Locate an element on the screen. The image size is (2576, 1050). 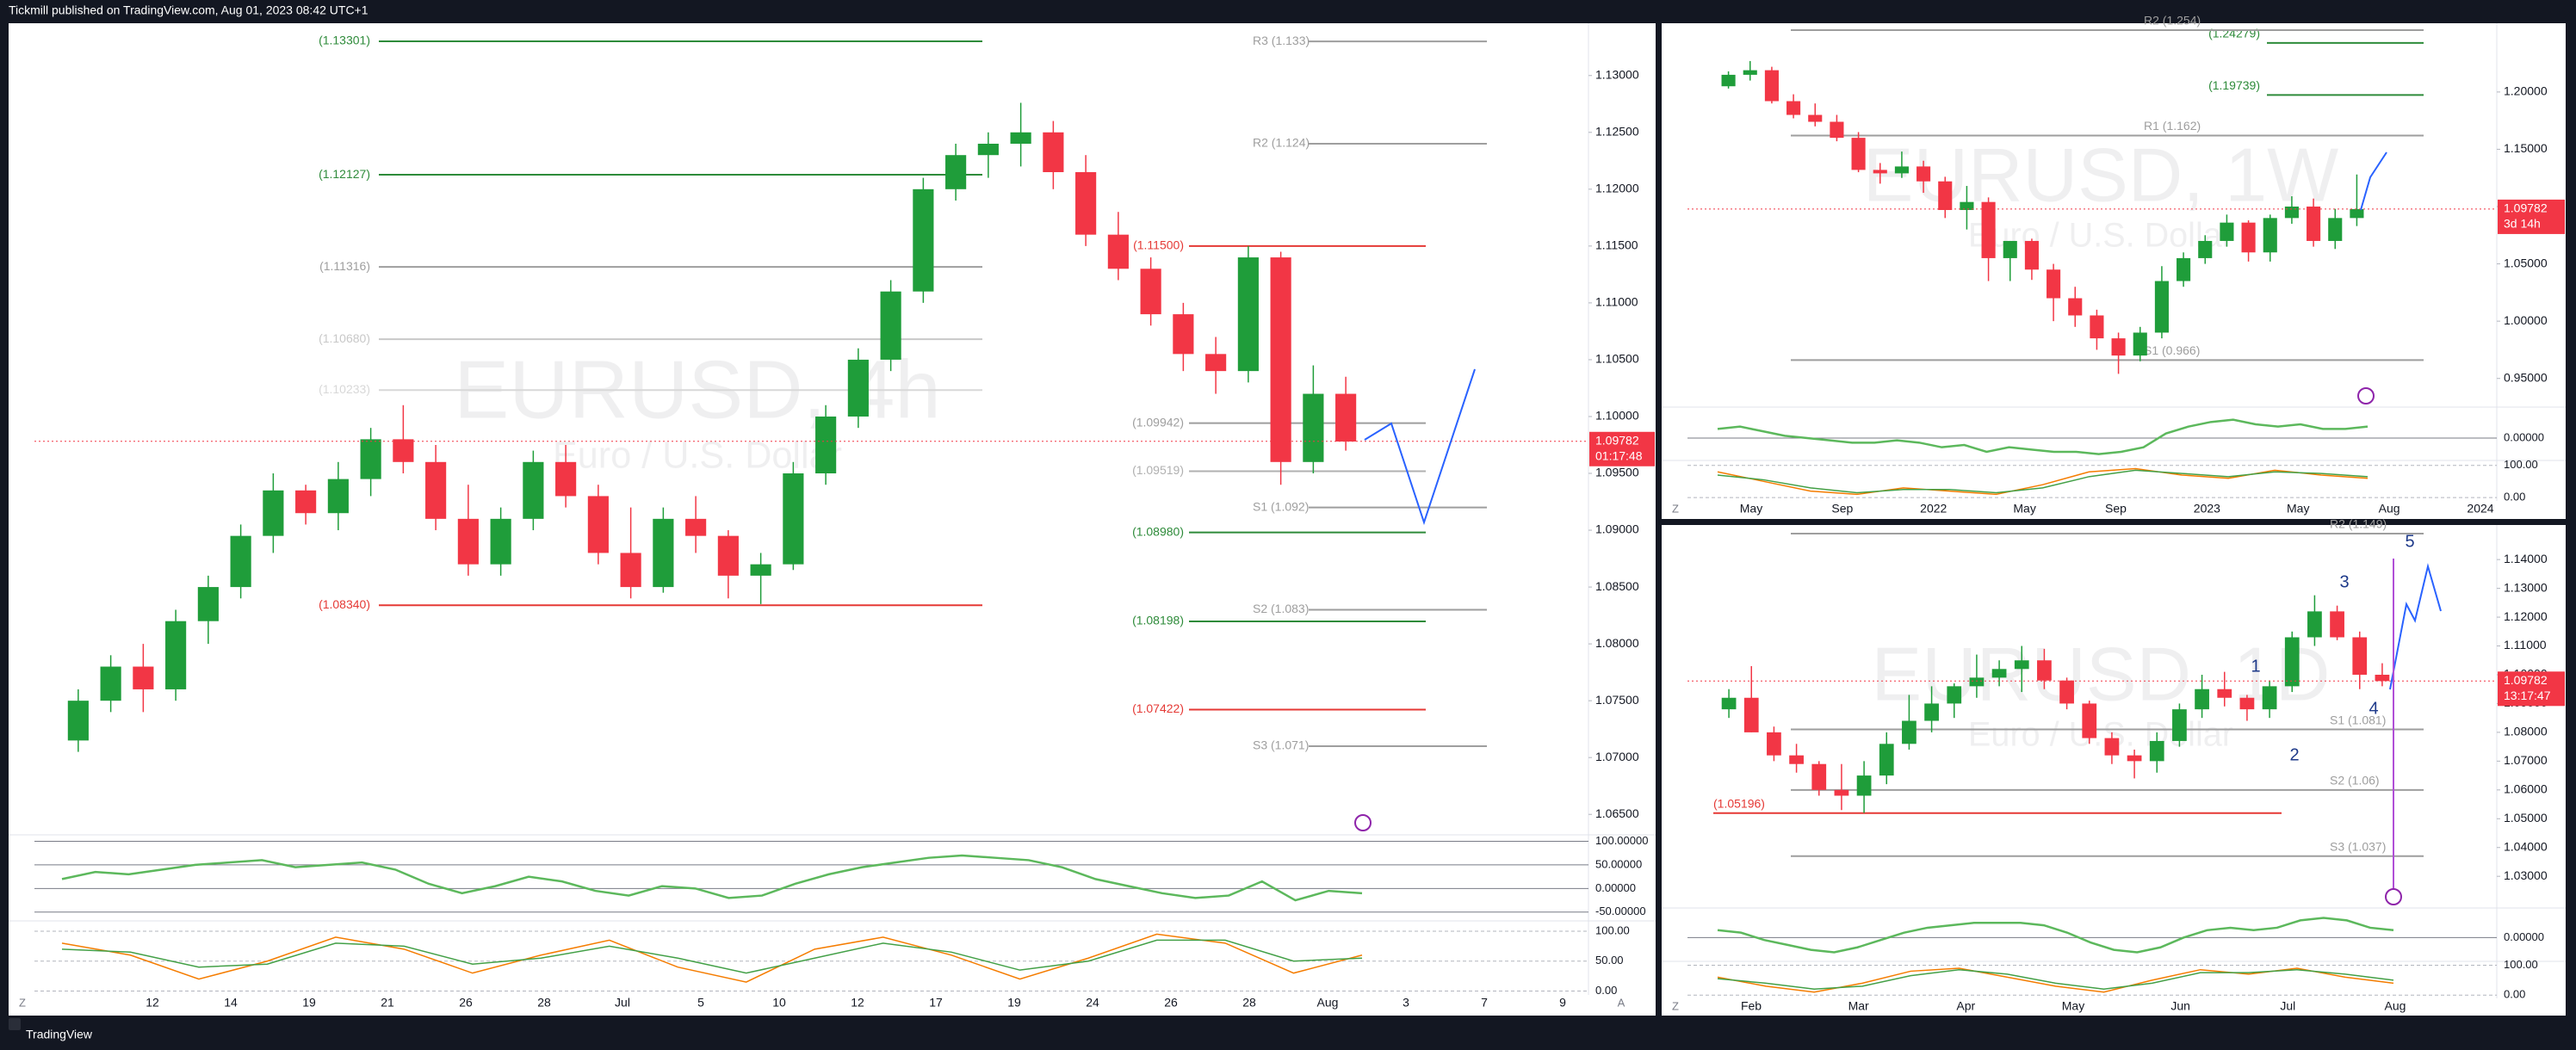
y-tick-label: 1.03000 is located at coordinates (2526, 875).